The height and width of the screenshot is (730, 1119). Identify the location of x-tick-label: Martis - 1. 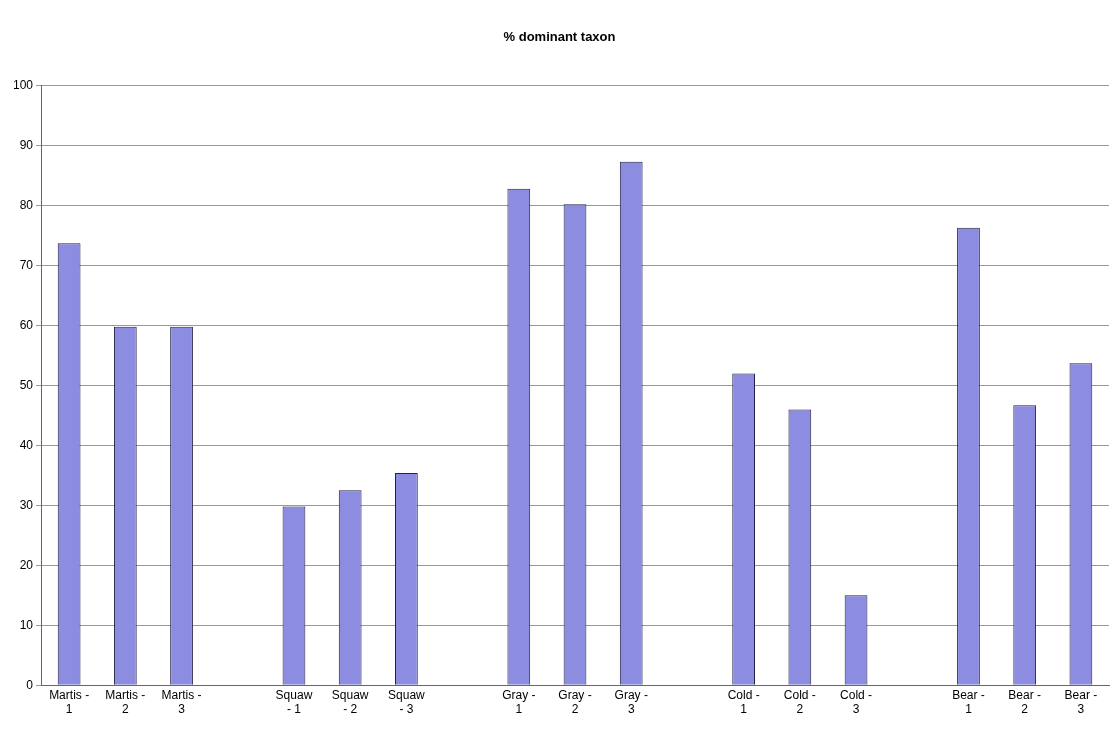
(69, 702).